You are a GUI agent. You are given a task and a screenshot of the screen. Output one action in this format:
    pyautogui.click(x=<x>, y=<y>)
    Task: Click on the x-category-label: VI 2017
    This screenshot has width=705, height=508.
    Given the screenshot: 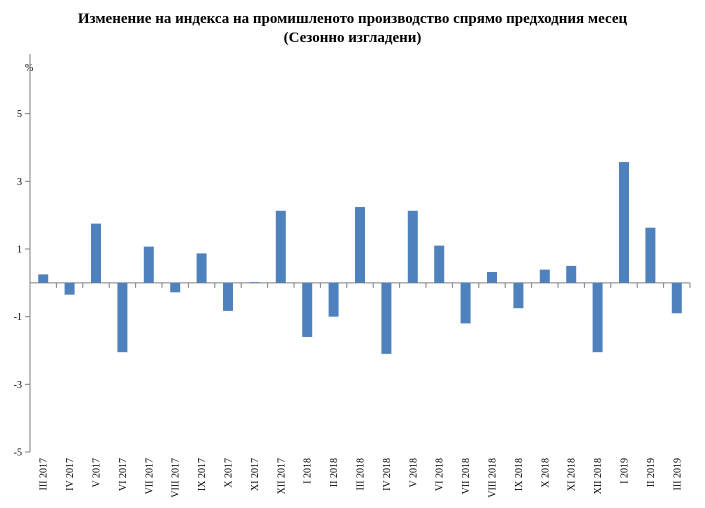 What is the action you would take?
    pyautogui.click(x=123, y=474)
    